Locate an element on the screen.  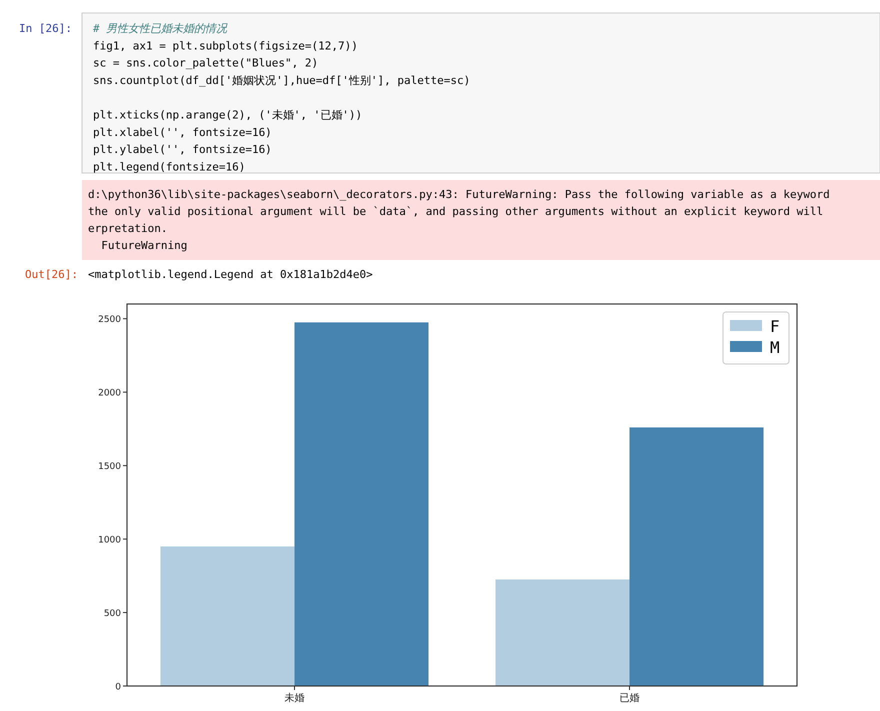
text: plt.ylabel('', fontsize=16) is located at coordinates (182, 149).